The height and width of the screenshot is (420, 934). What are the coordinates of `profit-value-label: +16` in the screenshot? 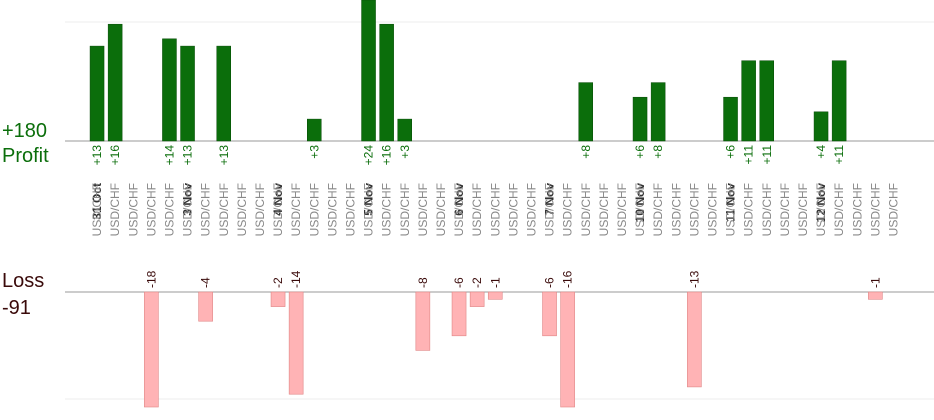 It's located at (115, 155).